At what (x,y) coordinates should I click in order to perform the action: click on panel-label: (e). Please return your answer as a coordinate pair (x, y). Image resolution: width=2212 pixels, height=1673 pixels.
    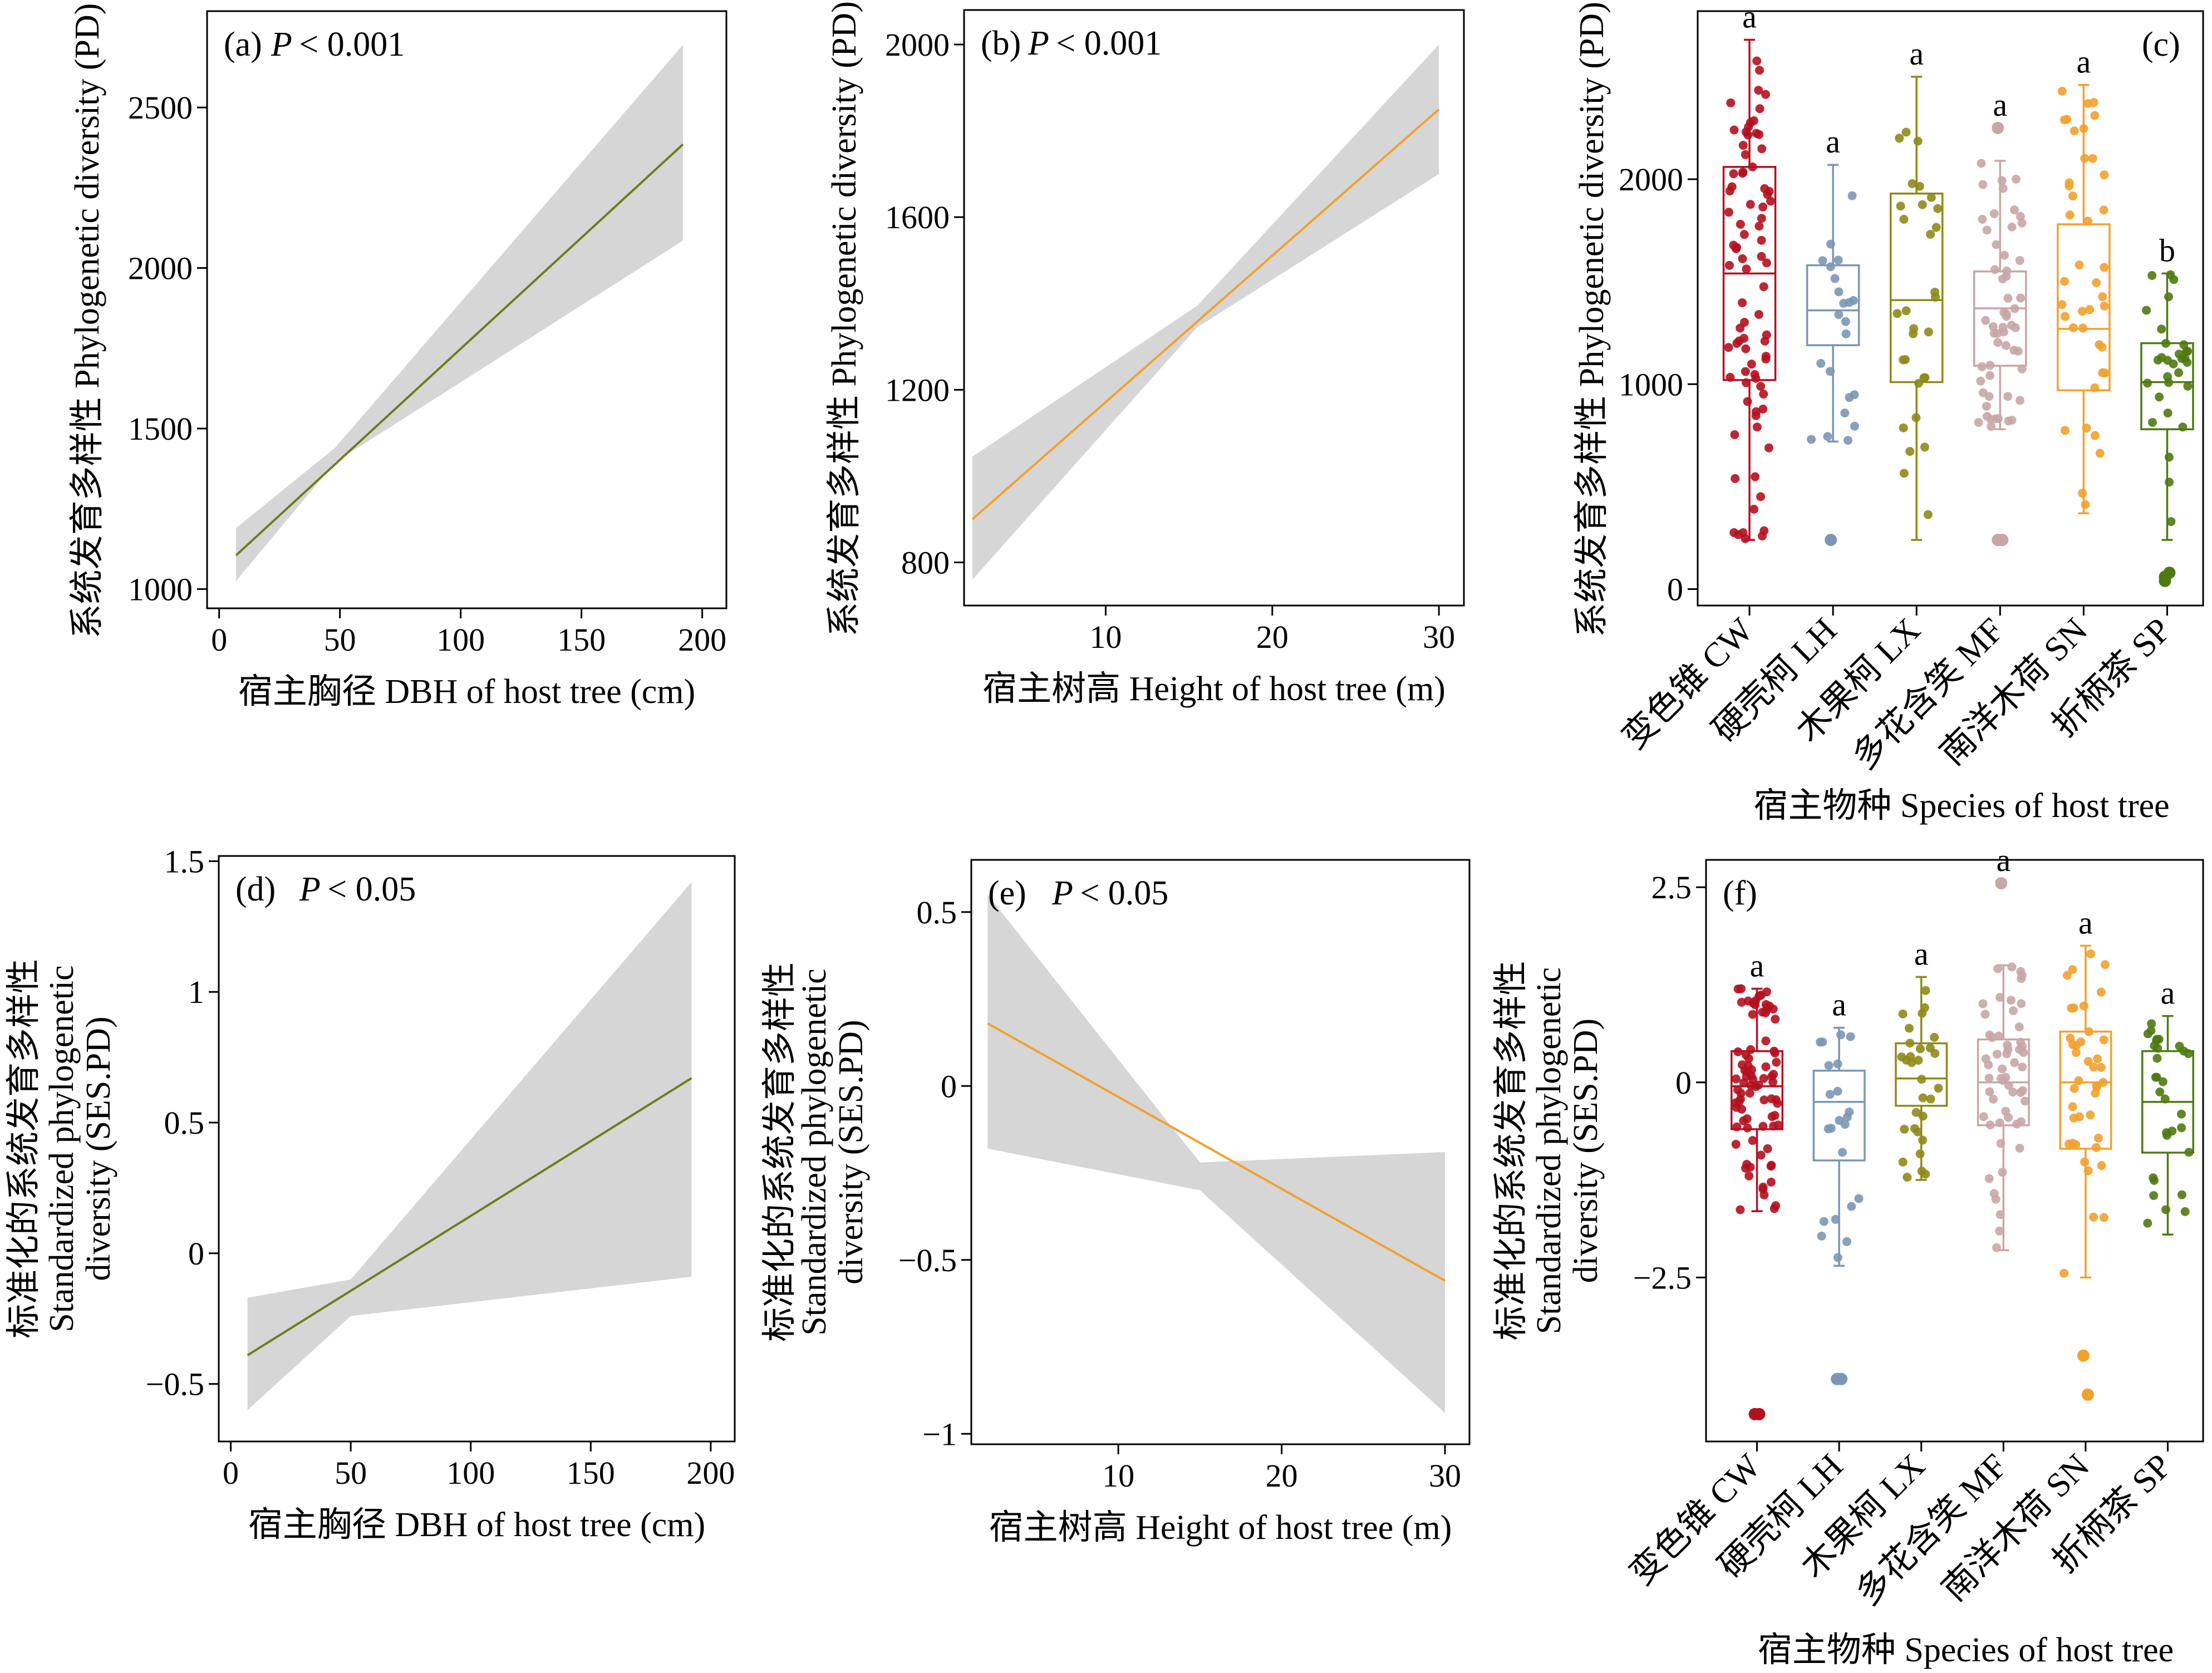
    Looking at the image, I should click on (1007, 893).